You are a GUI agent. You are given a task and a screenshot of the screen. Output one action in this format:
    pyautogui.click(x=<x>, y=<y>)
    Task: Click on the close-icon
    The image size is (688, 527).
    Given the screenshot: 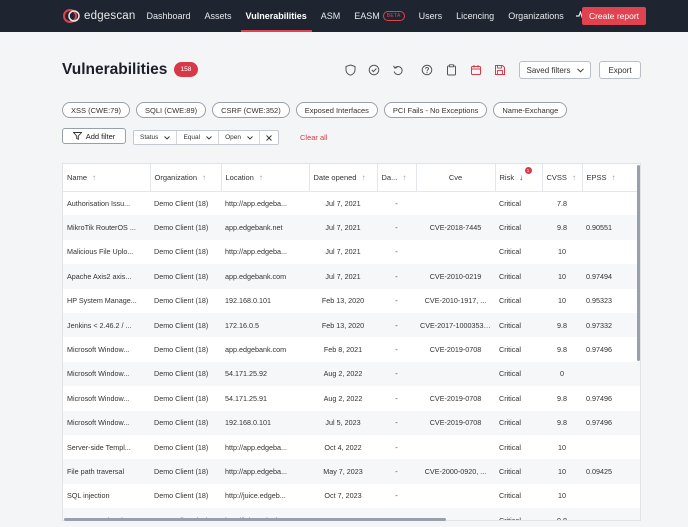 What is the action you would take?
    pyautogui.click(x=269, y=137)
    